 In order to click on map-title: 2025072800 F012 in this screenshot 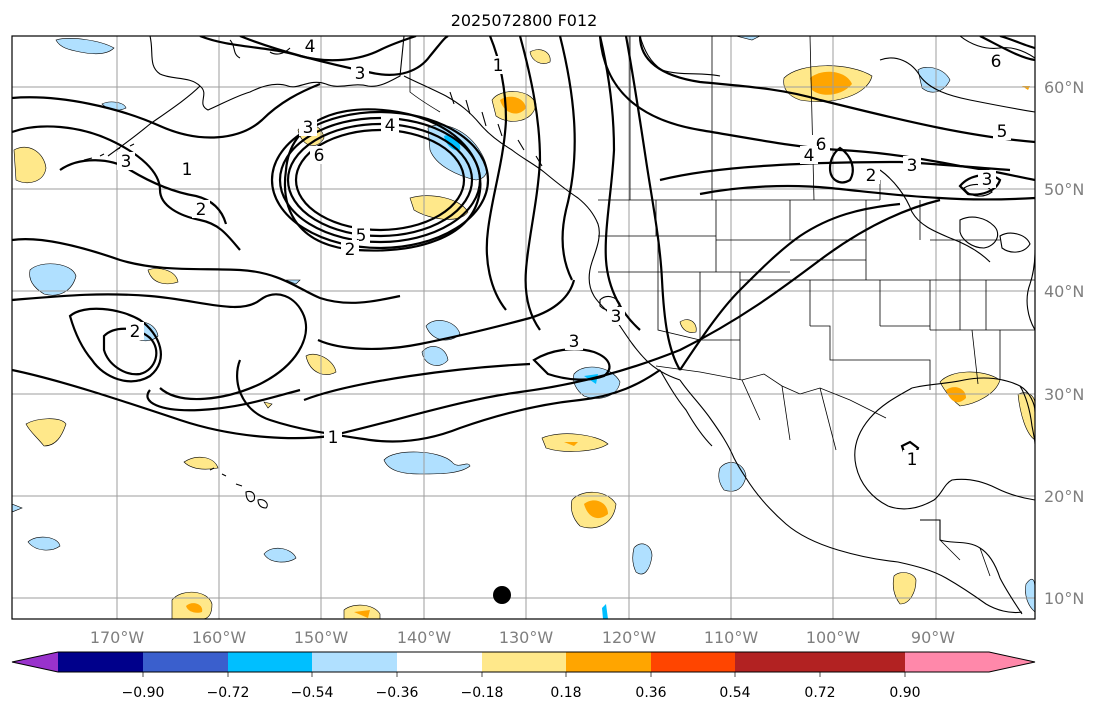, I will do `click(524, 20)`.